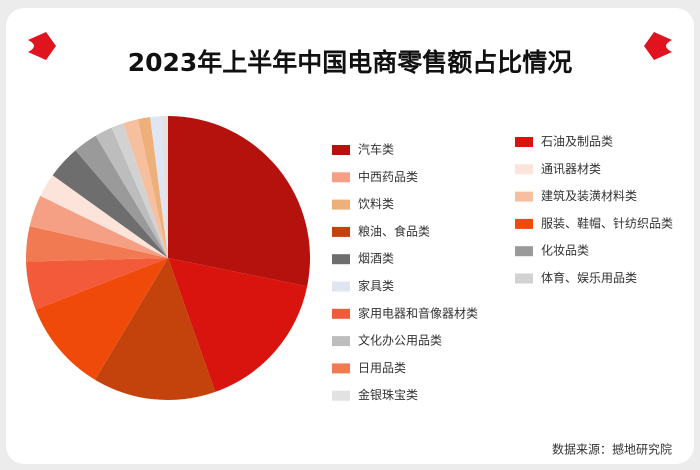  I want to click on legend-label: 烟酒类, so click(376, 259).